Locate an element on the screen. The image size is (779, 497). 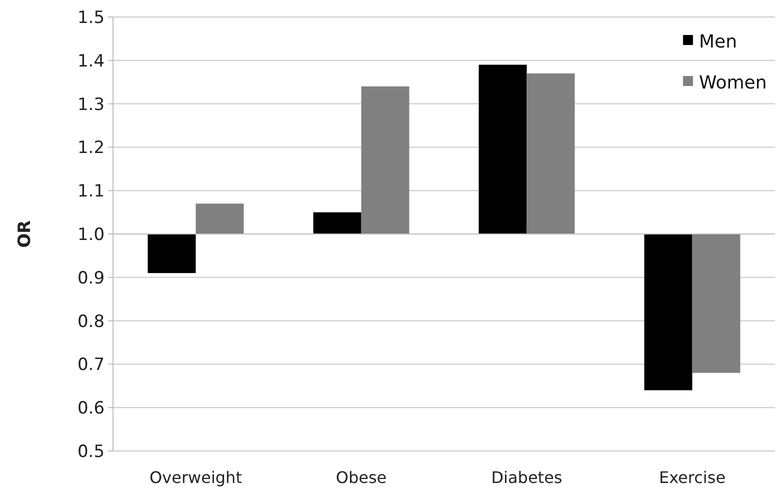
y-axis-title: OR is located at coordinates (25, 234).